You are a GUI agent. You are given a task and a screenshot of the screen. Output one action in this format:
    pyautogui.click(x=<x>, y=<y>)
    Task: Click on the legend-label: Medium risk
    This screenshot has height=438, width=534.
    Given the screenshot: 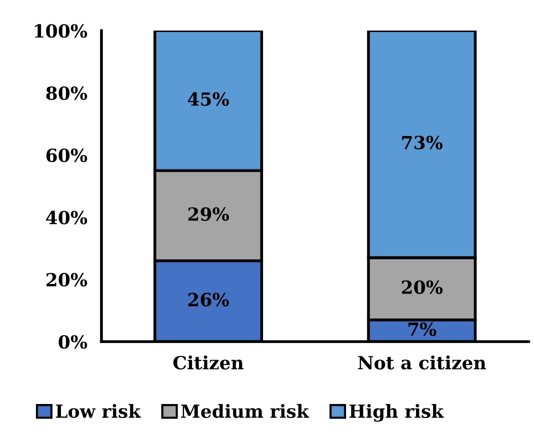 What is the action you would take?
    pyautogui.click(x=245, y=411)
    